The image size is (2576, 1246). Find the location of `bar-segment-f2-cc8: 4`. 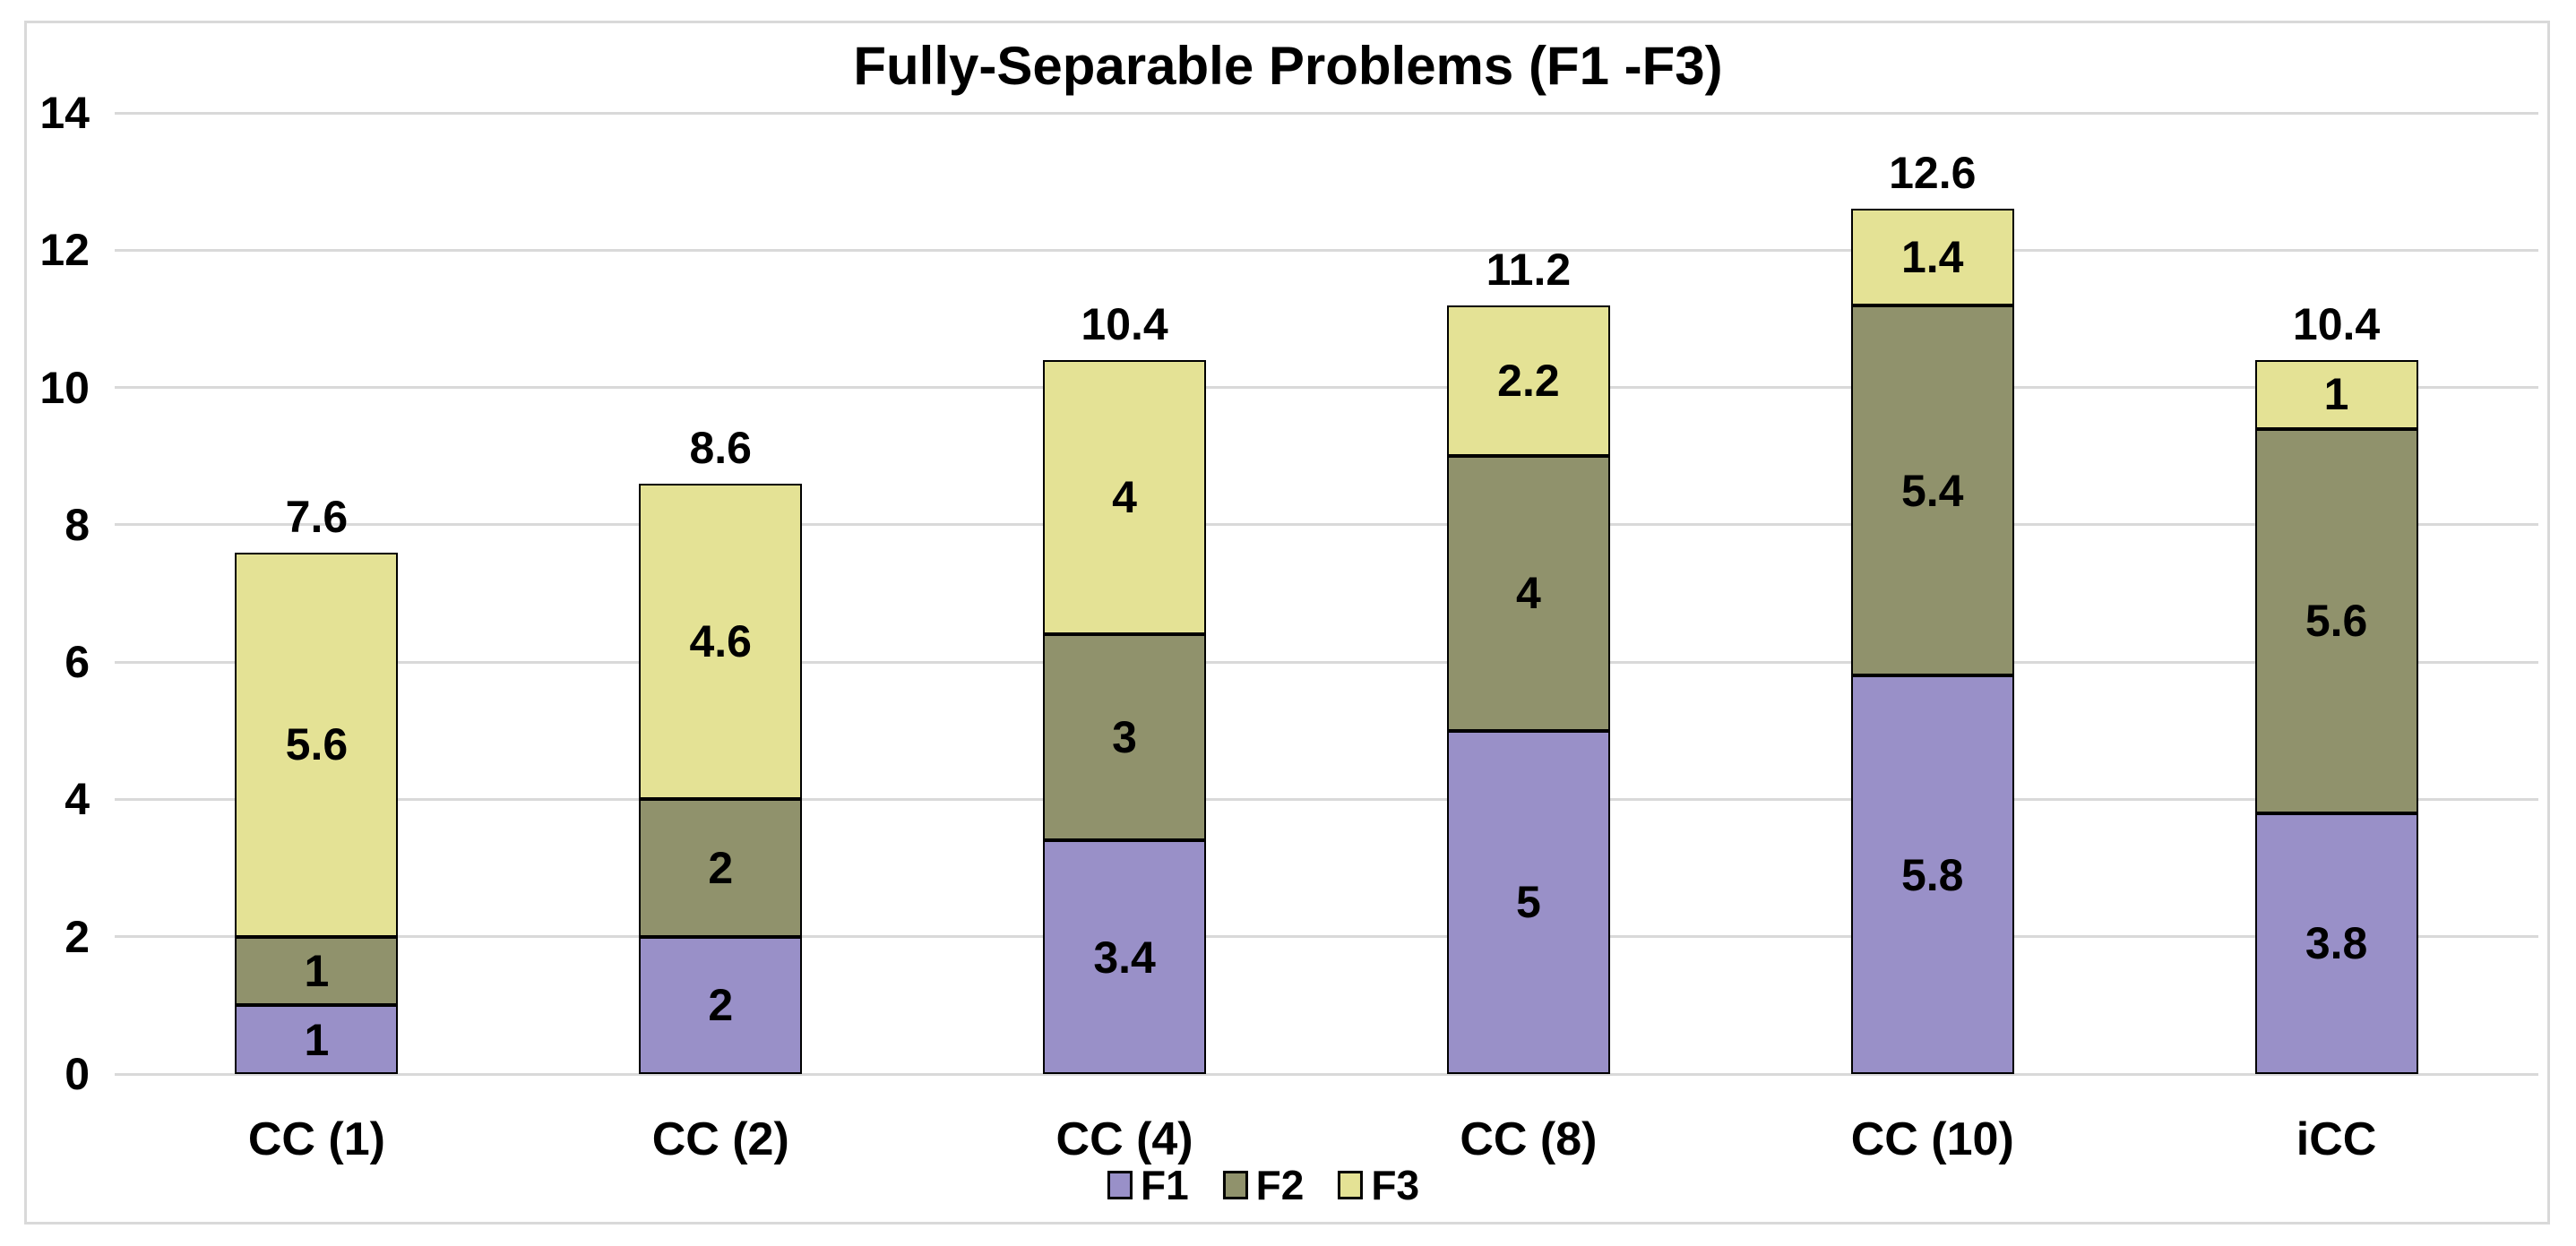

bar-segment-f2-cc8: 4 is located at coordinates (1528, 593).